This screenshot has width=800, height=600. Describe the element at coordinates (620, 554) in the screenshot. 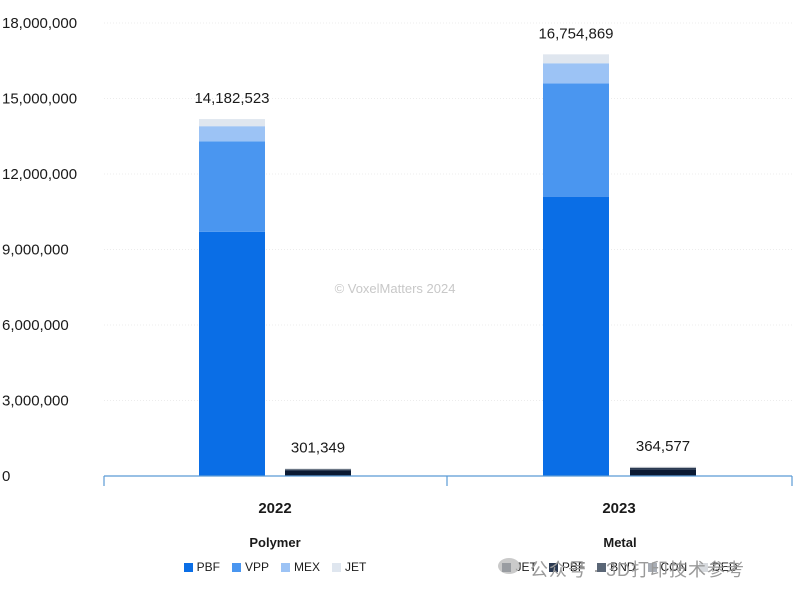

I see `legend-metal: Metal JET PBF BND CON DED` at that location.